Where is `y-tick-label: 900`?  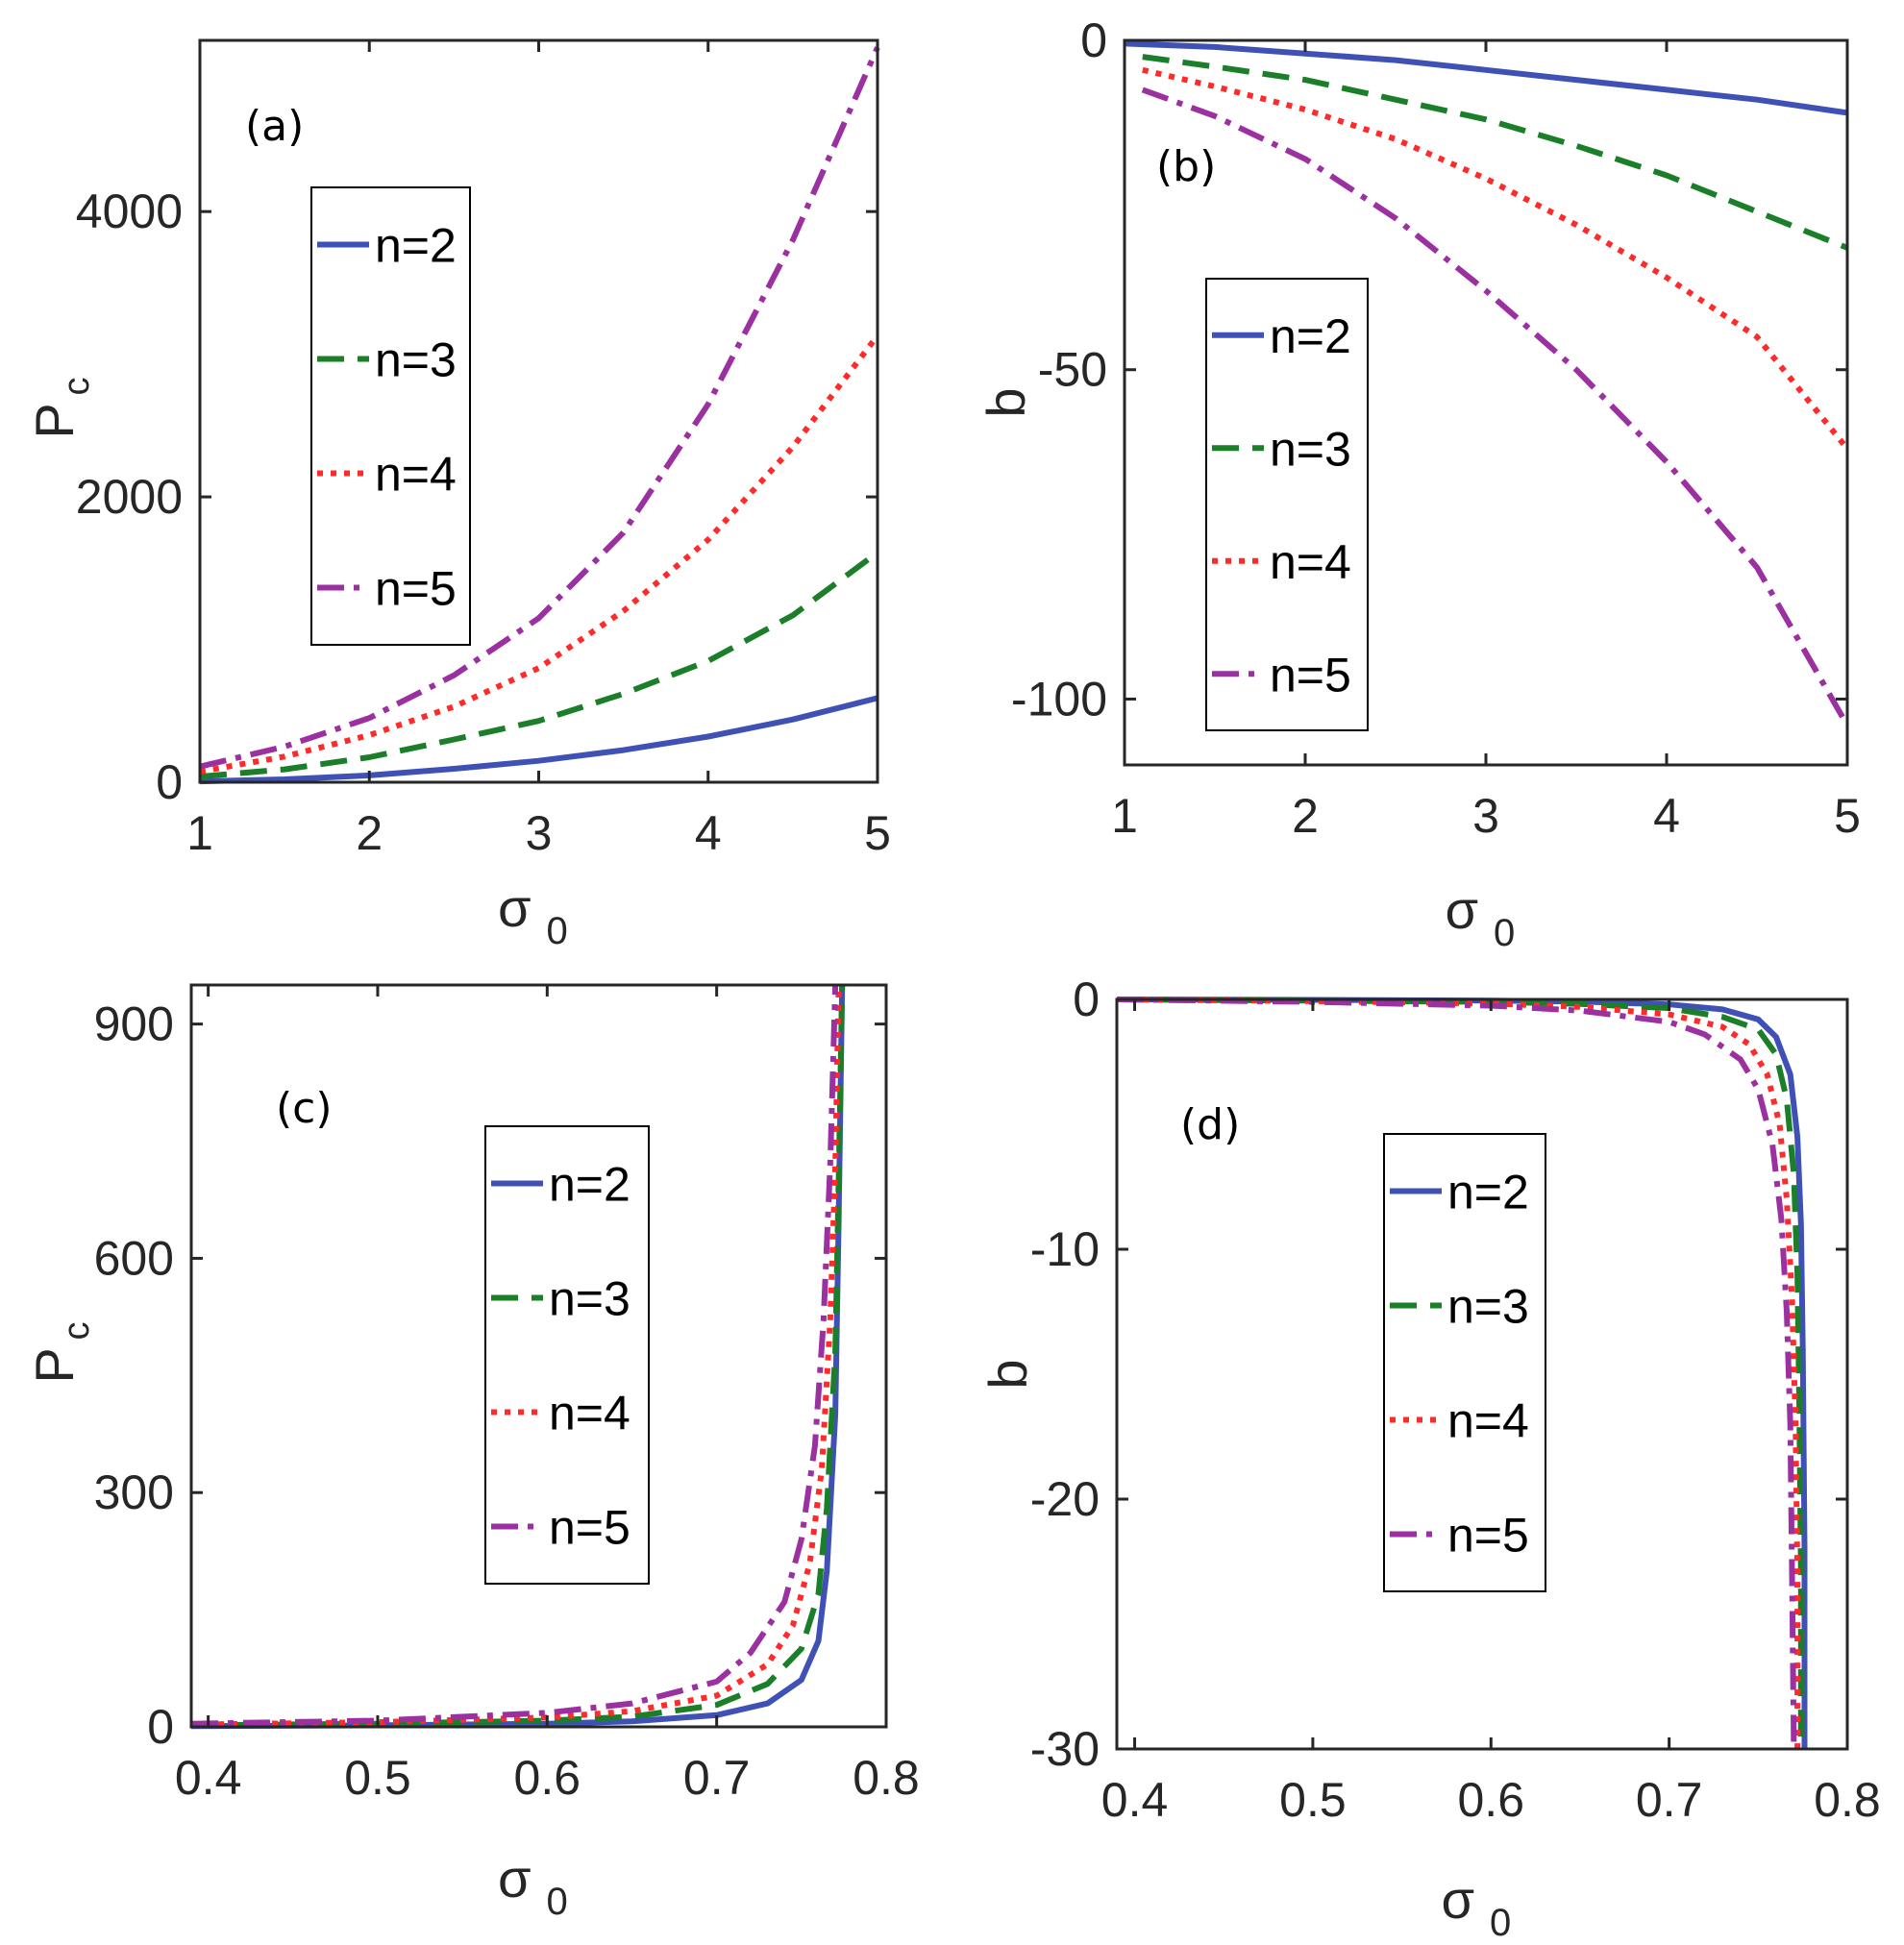
y-tick-label: 900 is located at coordinates (134, 1024).